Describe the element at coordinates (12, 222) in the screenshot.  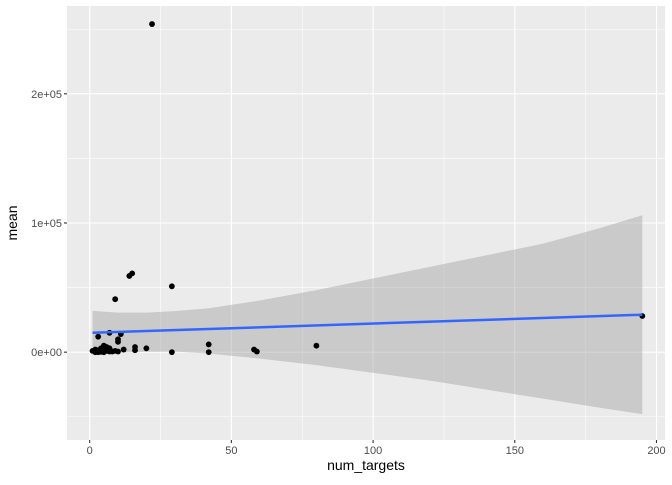
I see `y-axis-title: mean` at that location.